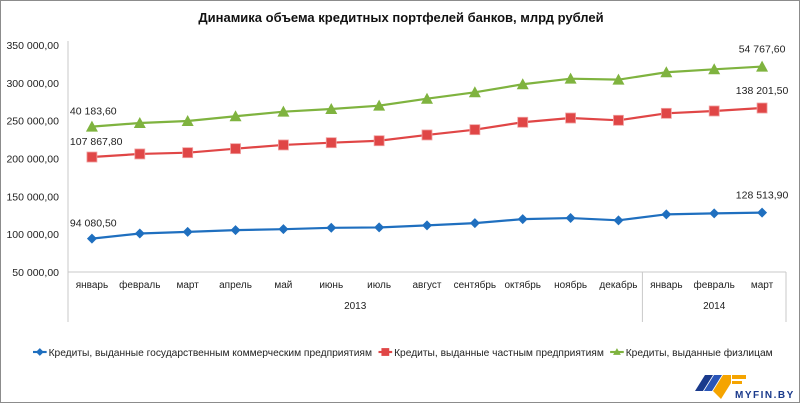 The image size is (800, 404). I want to click on x-tick-label: июль, so click(379, 285).